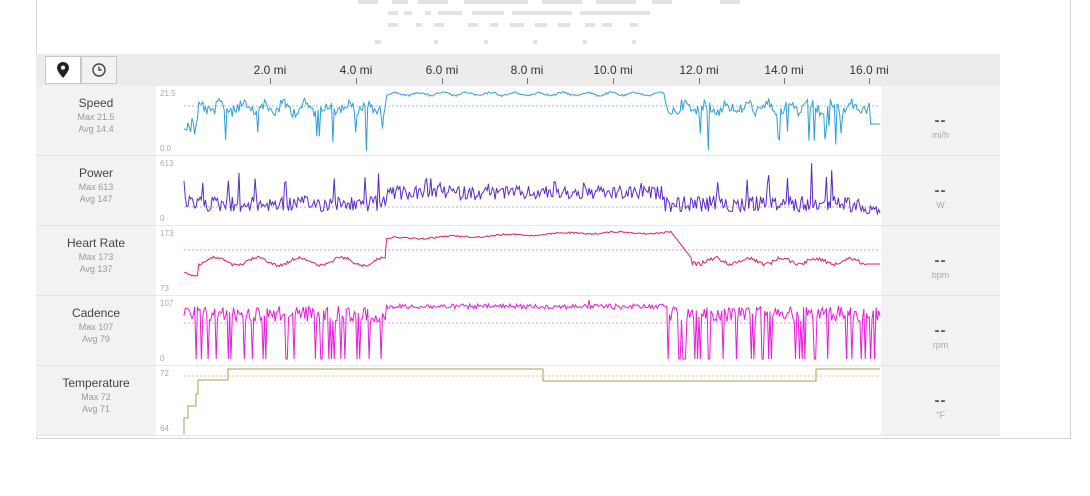  I want to click on distance-marker-label: 14.0 mi, so click(784, 70).